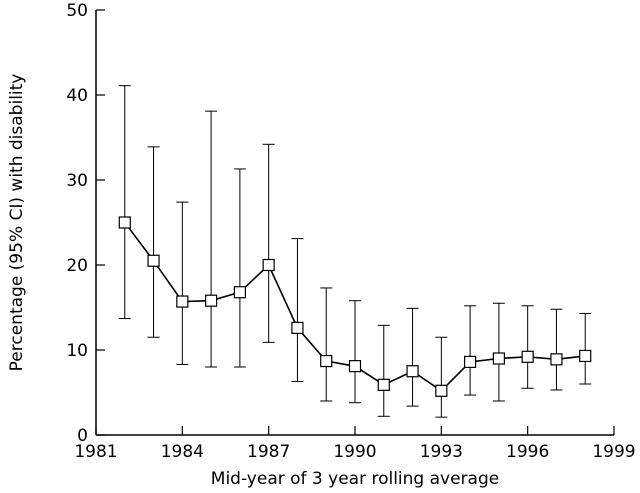  Describe the element at coordinates (441, 452) in the screenshot. I see `x-tick-label: 1993` at that location.